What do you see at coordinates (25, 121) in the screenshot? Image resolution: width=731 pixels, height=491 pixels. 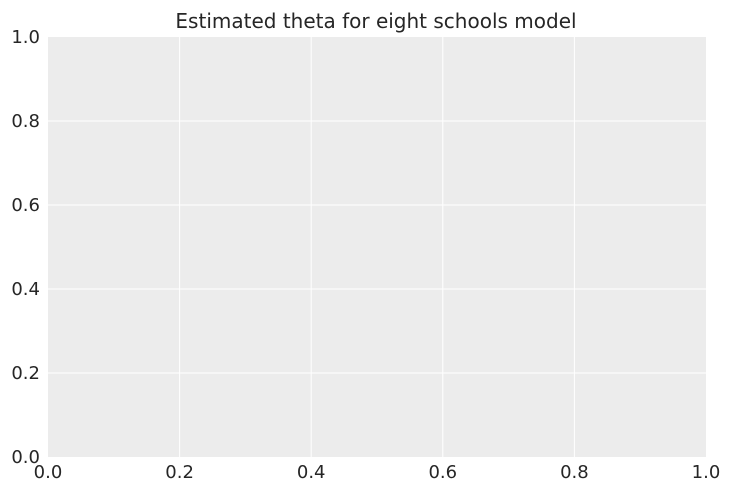 I see `y-tick-label: 0.8` at bounding box center [25, 121].